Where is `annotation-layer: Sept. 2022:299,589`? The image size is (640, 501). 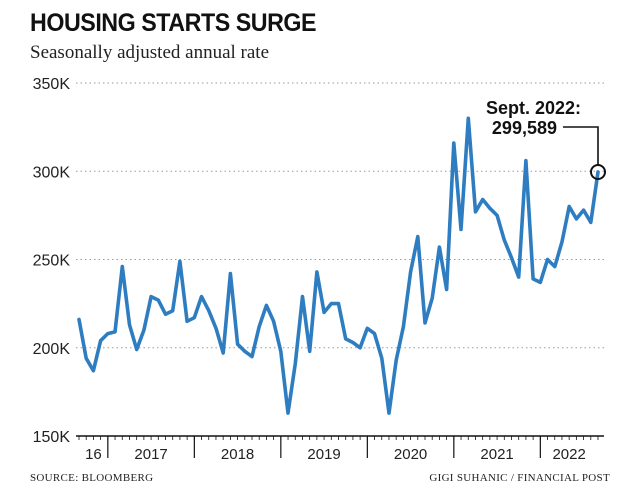
annotation-layer: Sept. 2022:299,589 is located at coordinates (546, 139).